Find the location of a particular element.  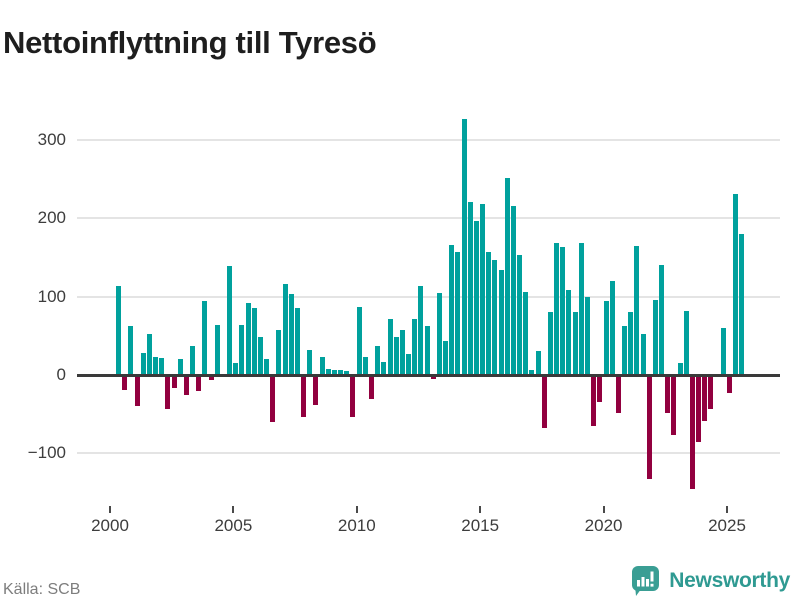

y-tick-label: 200 is located at coordinates (51, 218).